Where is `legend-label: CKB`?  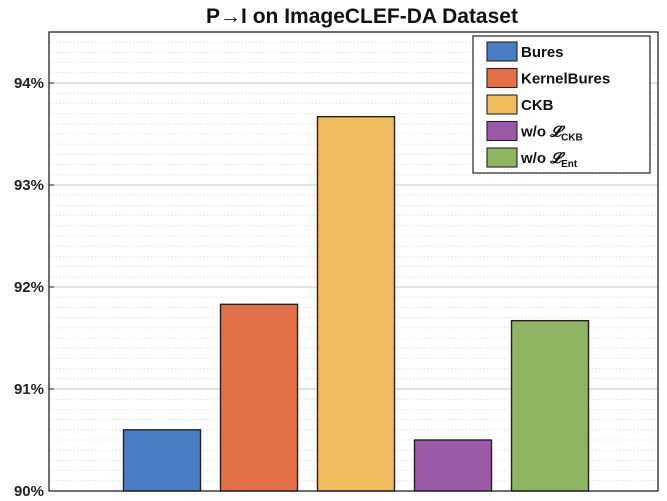 legend-label: CKB is located at coordinates (537, 105).